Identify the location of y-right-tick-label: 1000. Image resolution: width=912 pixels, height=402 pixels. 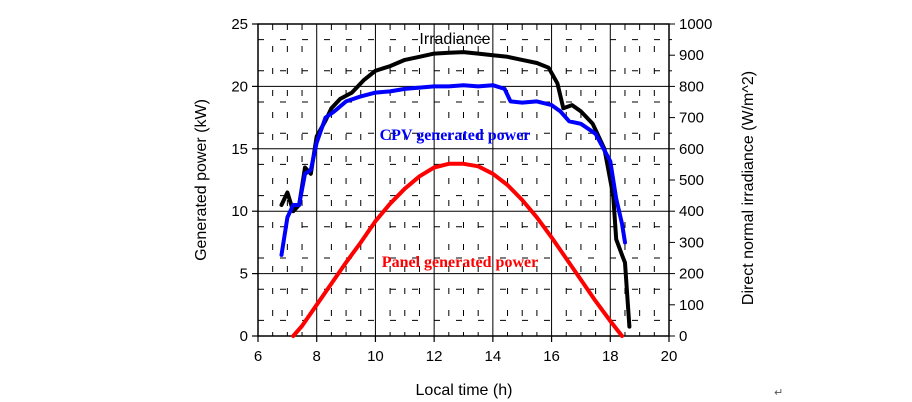
(695, 24).